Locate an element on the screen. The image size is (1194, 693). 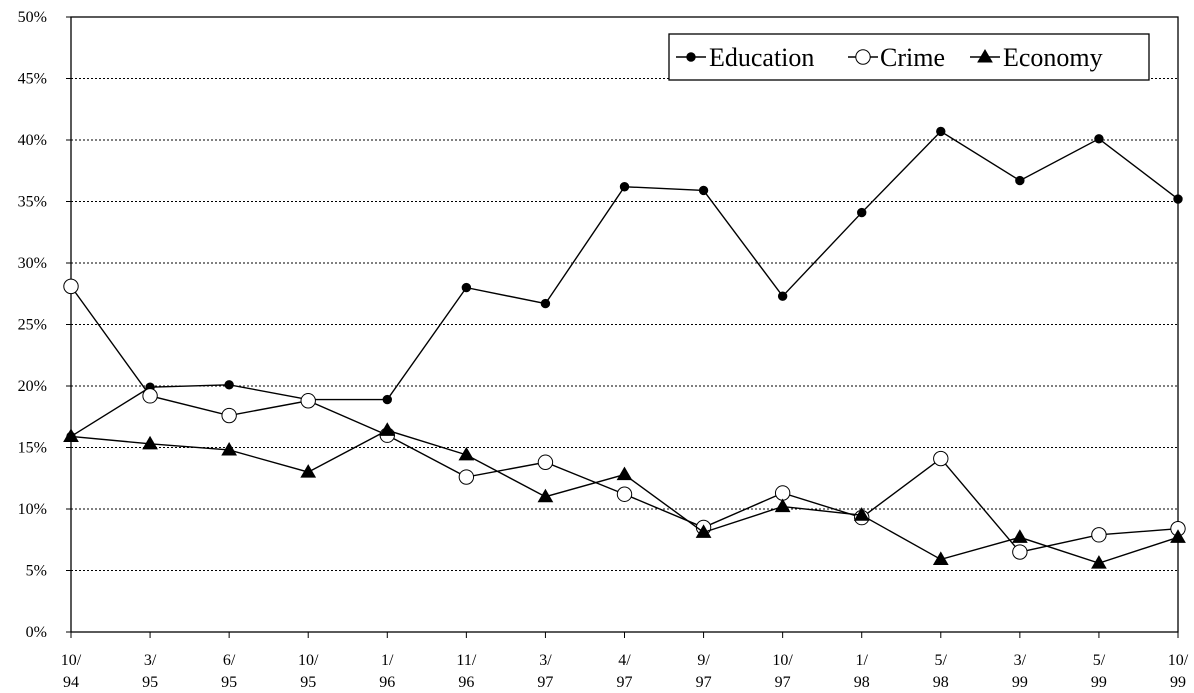
y-tick-label: 10% is located at coordinates (32, 509).